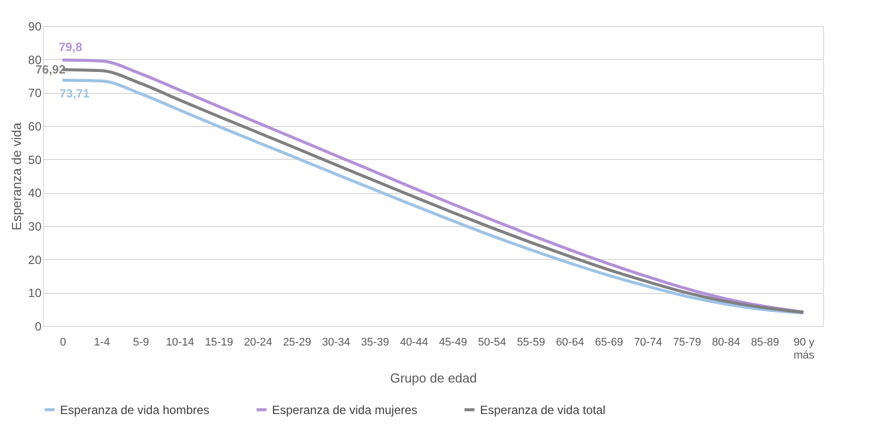 The width and height of the screenshot is (893, 424). Describe the element at coordinates (687, 342) in the screenshot. I see `x-tick-label: 75-79` at that location.